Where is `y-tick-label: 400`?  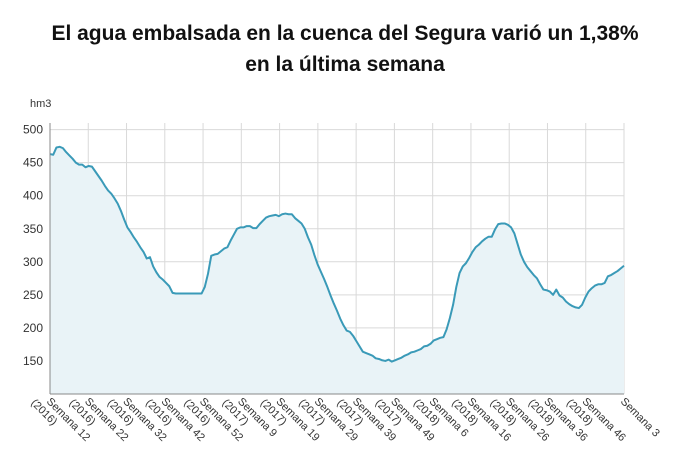 y-tick-label: 400 is located at coordinates (33, 196).